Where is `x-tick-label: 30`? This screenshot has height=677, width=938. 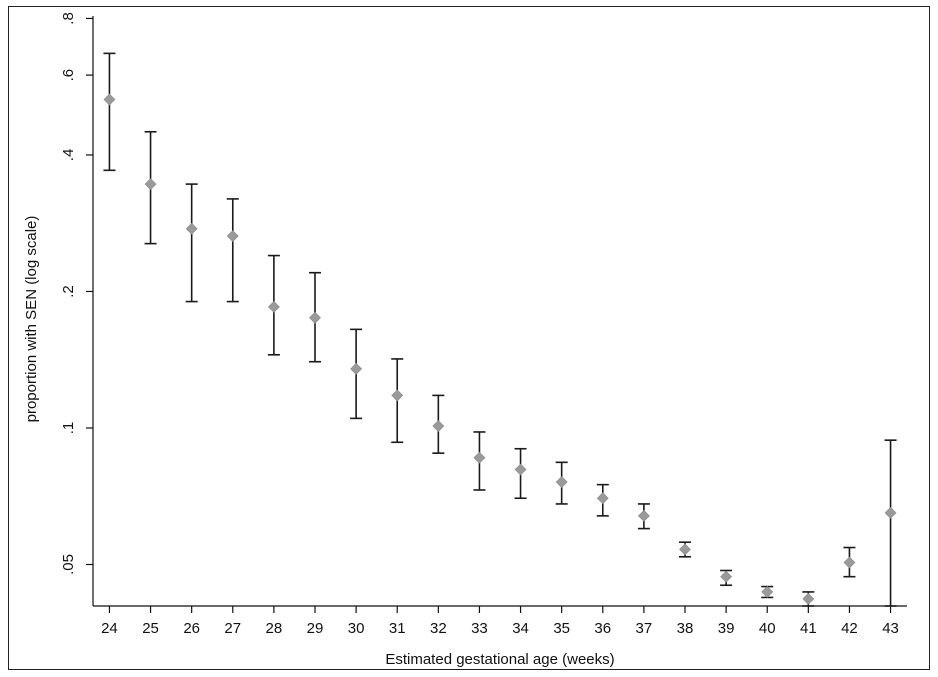
x-tick-label: 30 is located at coordinates (356, 628).